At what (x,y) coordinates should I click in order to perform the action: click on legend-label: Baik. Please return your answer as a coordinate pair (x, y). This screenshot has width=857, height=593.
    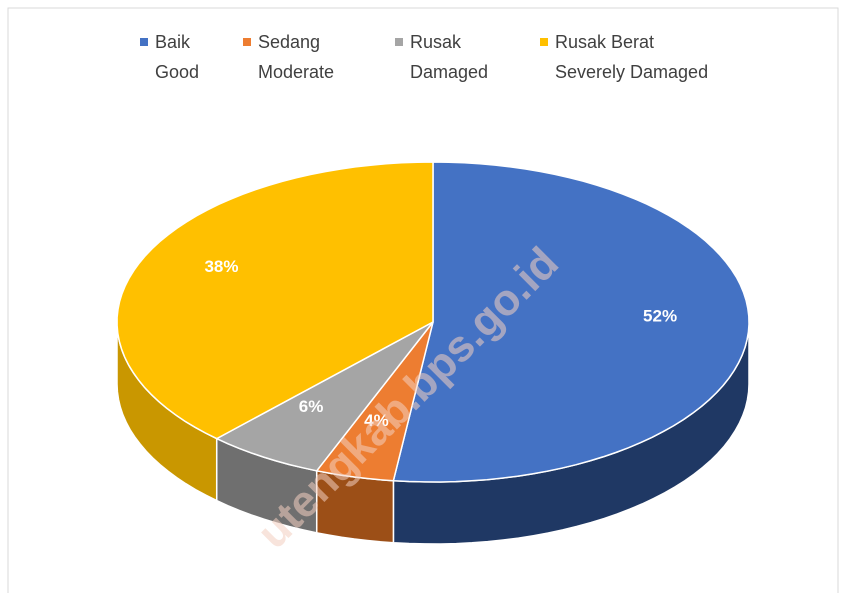
    Looking at the image, I should click on (173, 42).